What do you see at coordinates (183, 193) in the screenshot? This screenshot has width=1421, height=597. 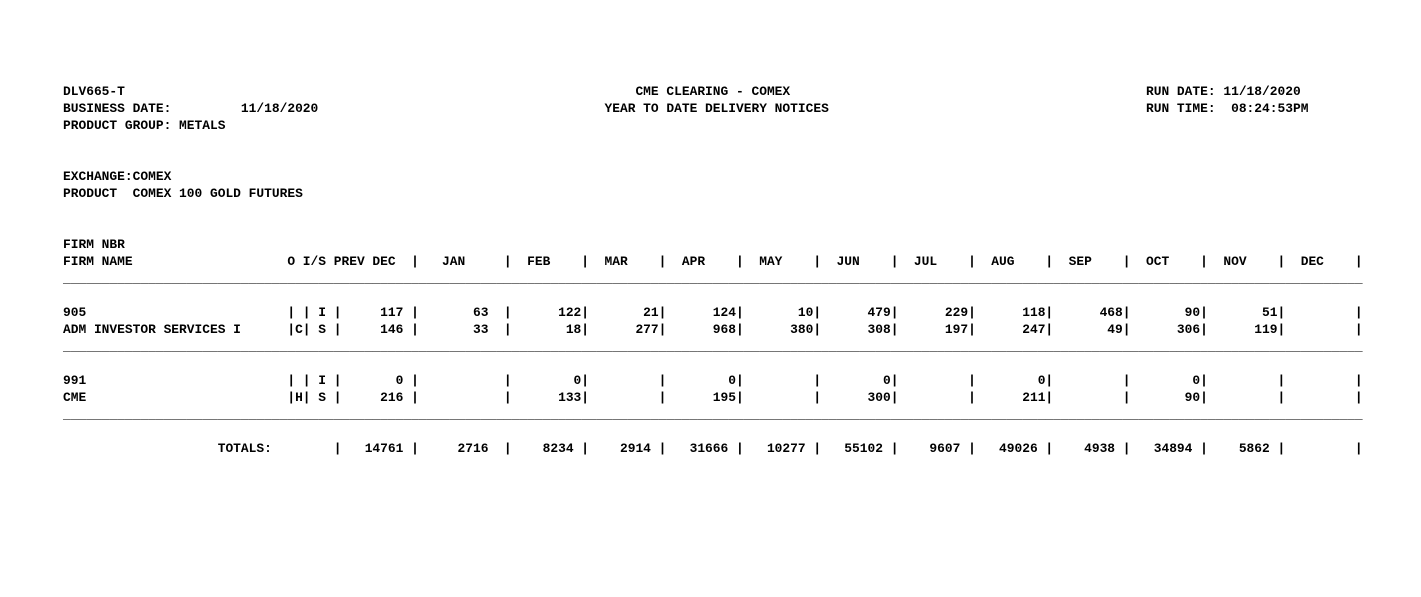 I see `product-line: PRODUCT COMEX 100 GOLD FUTURES` at bounding box center [183, 193].